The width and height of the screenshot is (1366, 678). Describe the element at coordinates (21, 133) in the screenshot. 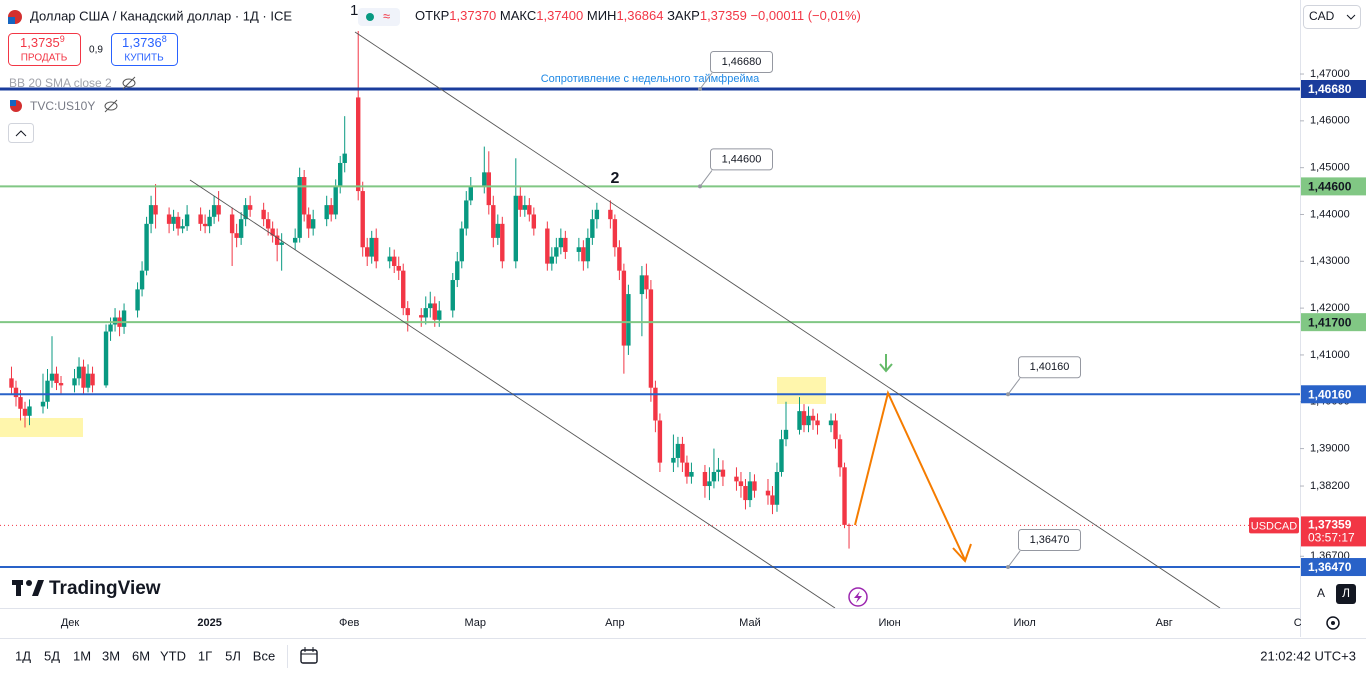

I see `collapse-button` at that location.